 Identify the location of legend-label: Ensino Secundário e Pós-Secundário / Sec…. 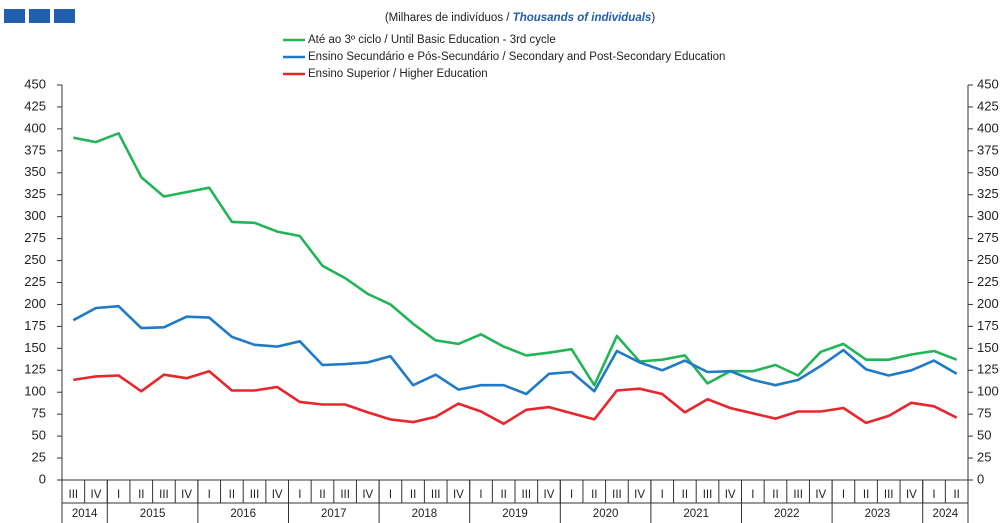
(516, 57).